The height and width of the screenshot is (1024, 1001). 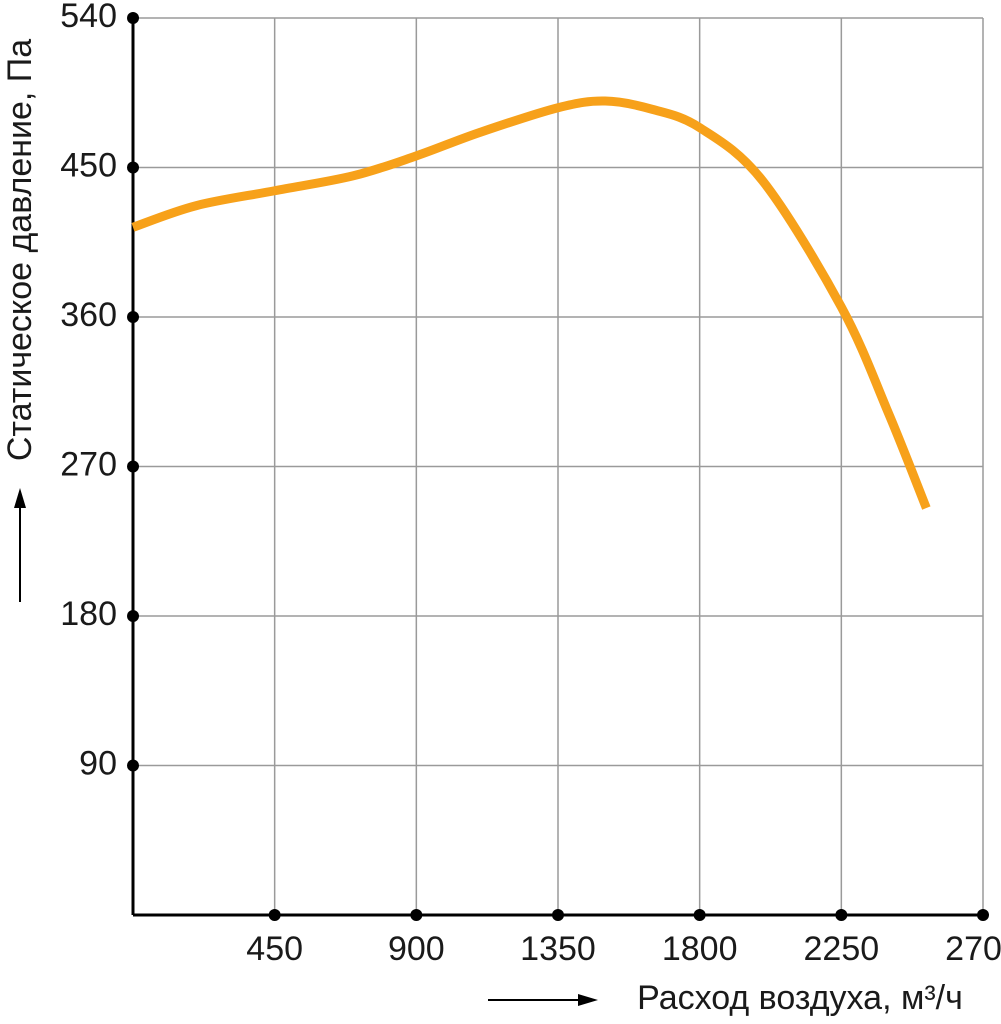 I want to click on x-tick-label: 450, so click(x=274, y=949).